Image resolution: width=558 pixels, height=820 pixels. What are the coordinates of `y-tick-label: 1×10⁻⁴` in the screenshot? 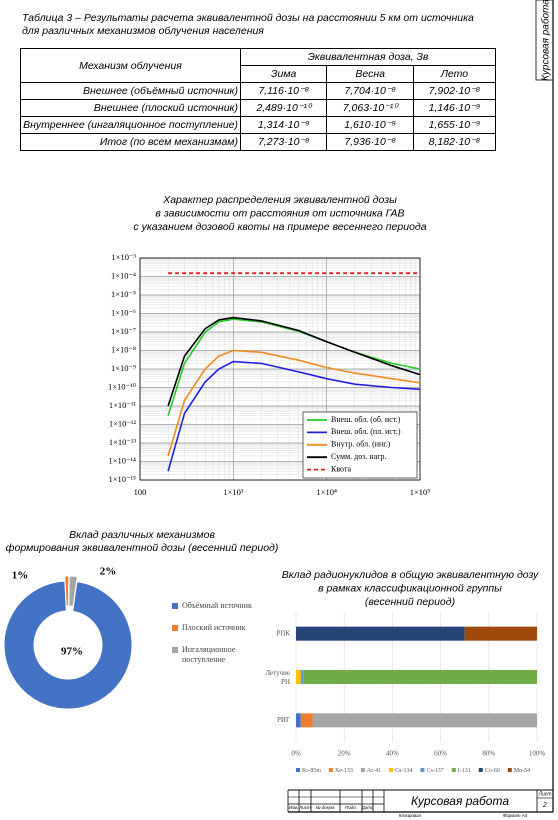 It's located at (123, 275).